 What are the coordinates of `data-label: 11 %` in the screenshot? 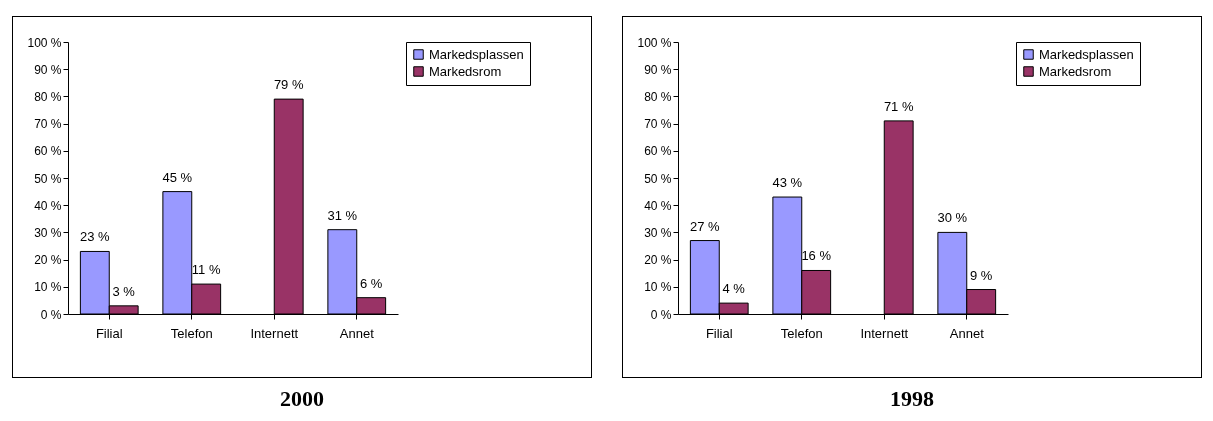 It's located at (206, 270).